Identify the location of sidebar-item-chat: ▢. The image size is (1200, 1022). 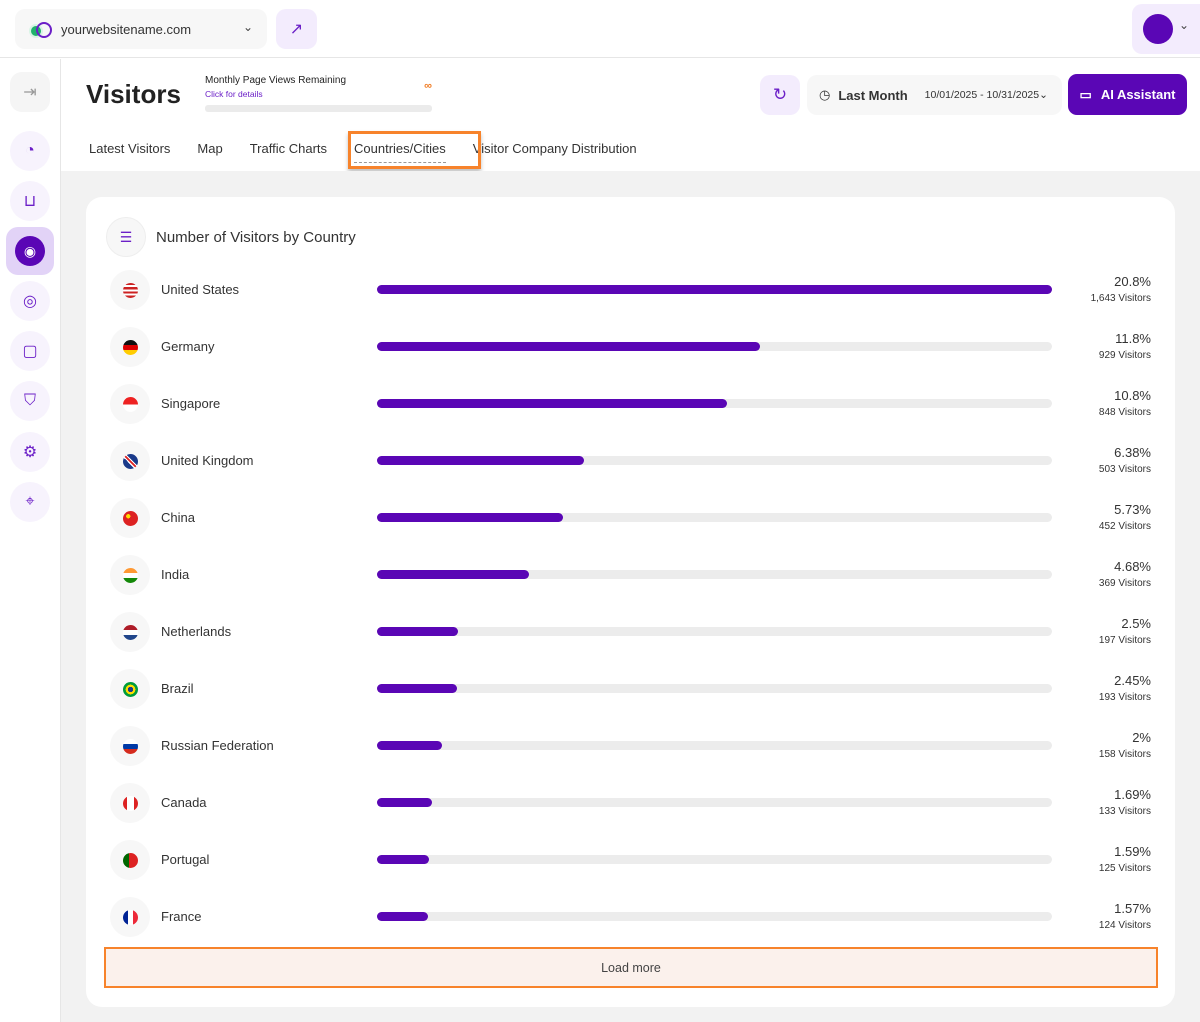
(30, 351).